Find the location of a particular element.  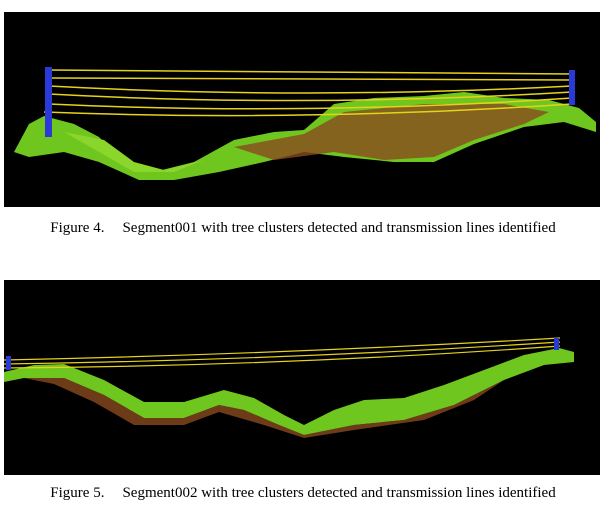

figure-label: Figure 5. is located at coordinates (77, 493).